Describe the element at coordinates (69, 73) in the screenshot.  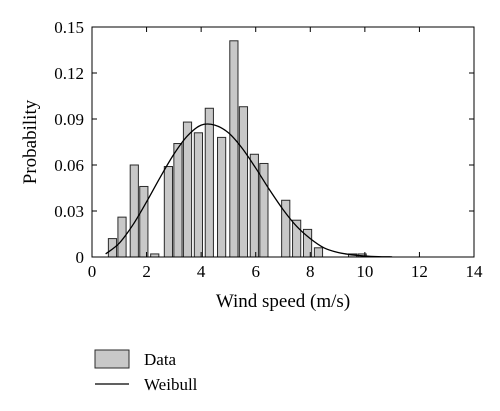
I see `y-tick-label-4: 0.12` at that location.